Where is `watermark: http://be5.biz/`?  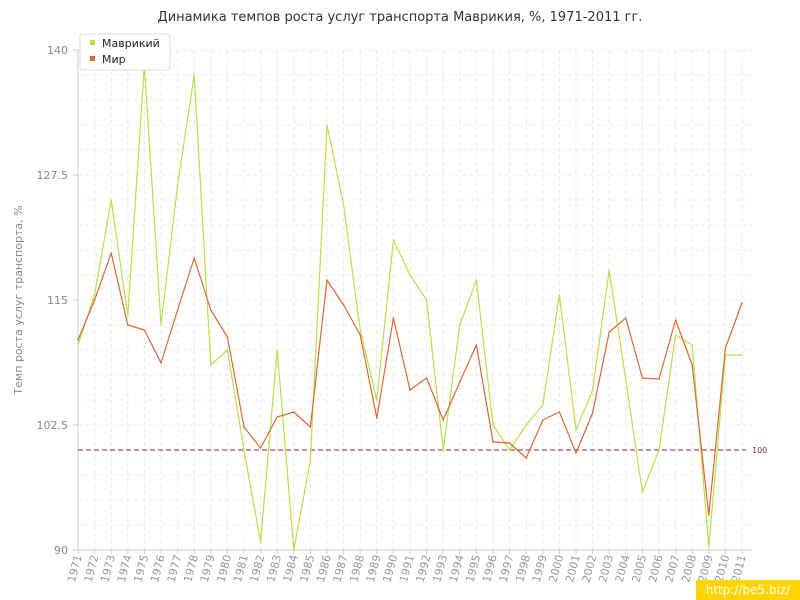
watermark: http://be5.biz/ is located at coordinates (748, 590).